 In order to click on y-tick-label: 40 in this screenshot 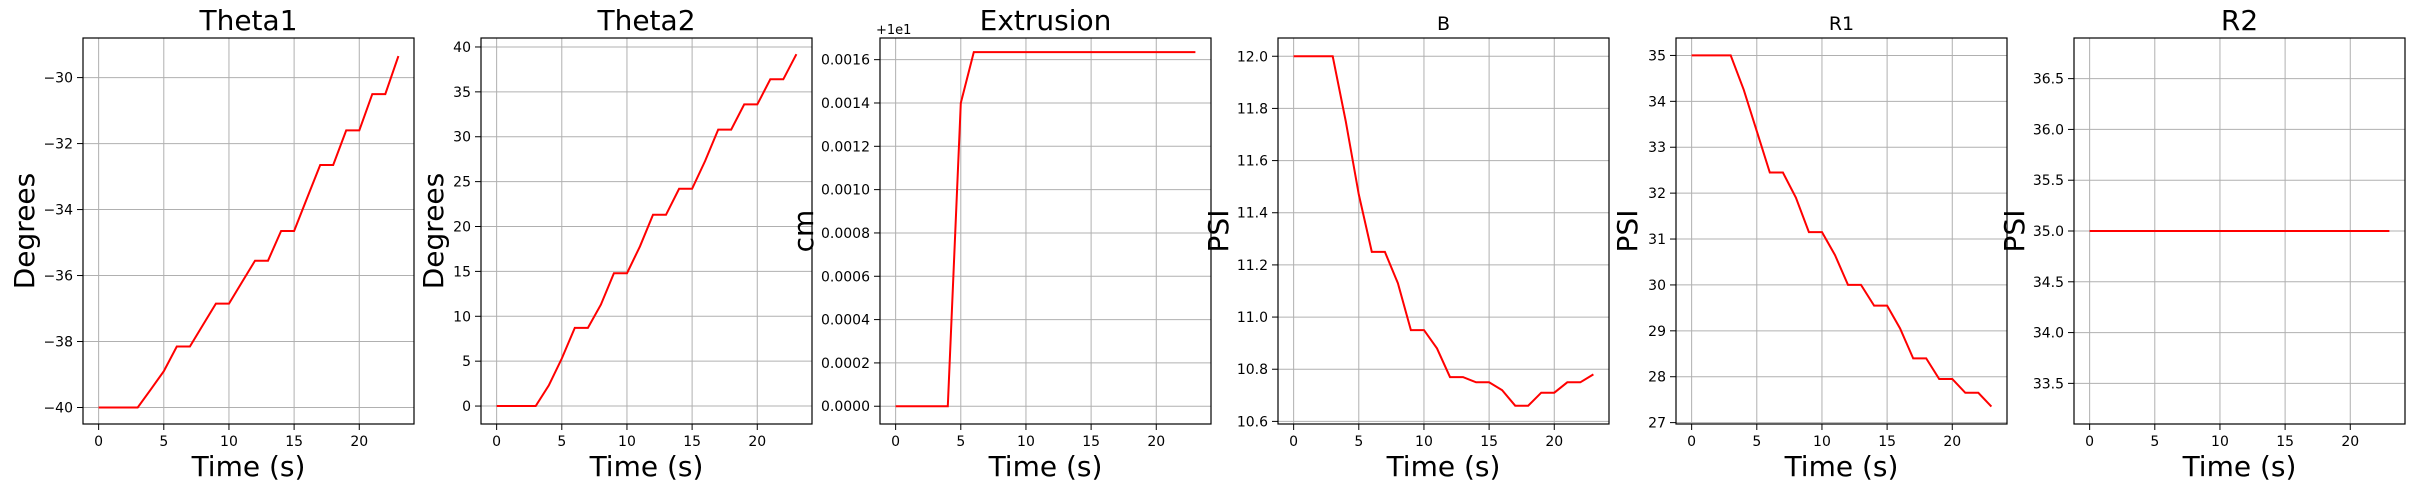, I will do `click(462, 48)`.